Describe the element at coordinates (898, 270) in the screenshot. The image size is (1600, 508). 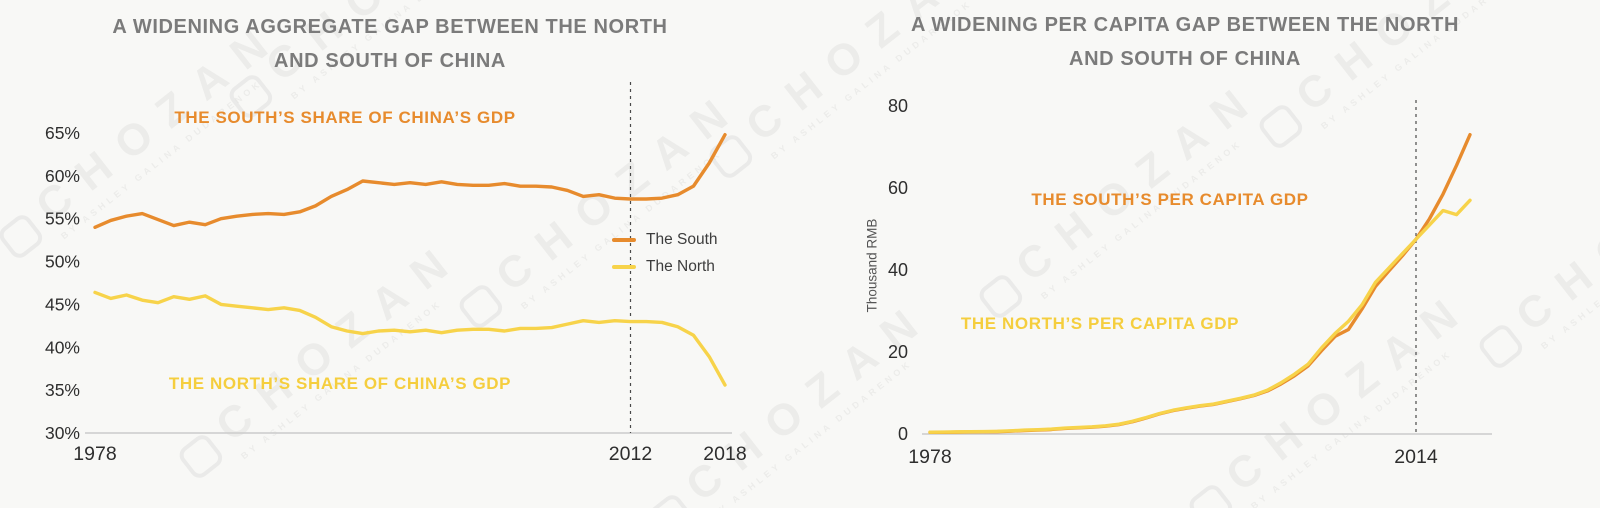
I see `svg-text: 40` at that location.